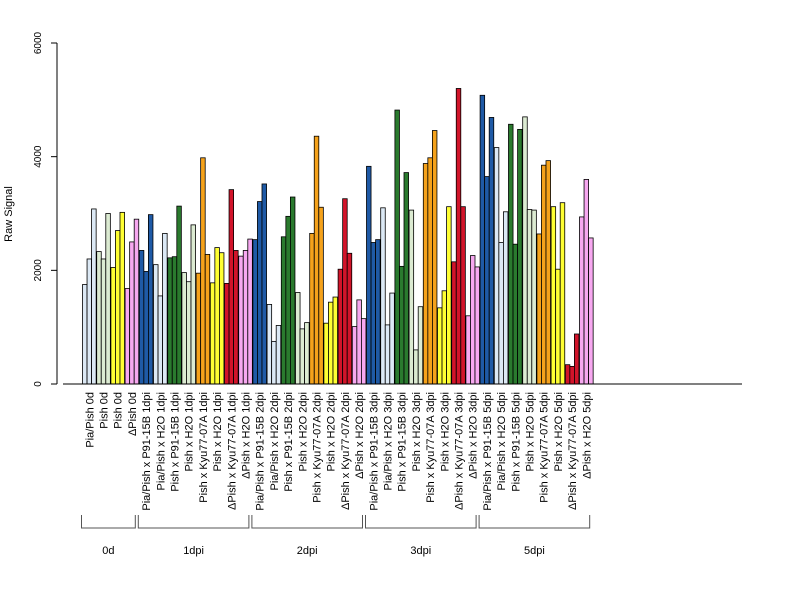 The height and width of the screenshot is (600, 800). Describe the element at coordinates (420, 551) in the screenshot. I see `group-label: 3dpi` at that location.